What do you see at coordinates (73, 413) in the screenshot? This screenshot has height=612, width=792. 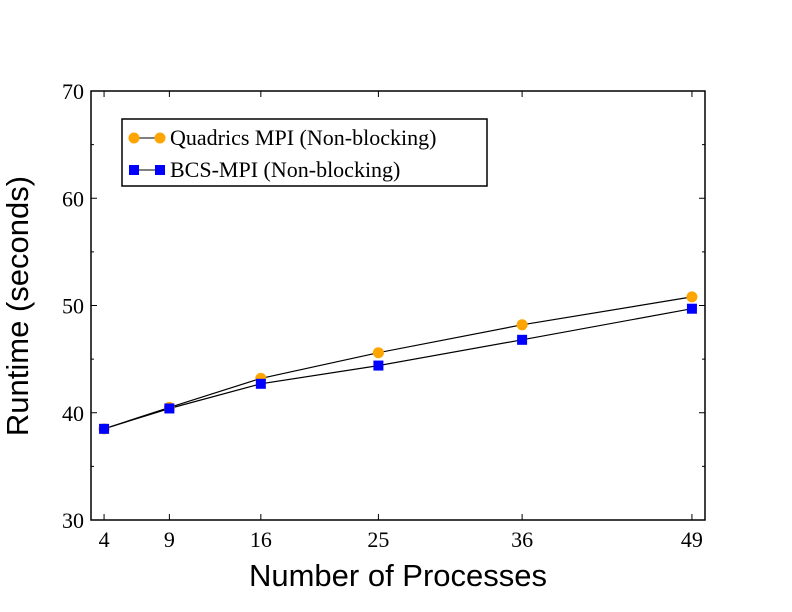 I see `y-tick-label: 40` at bounding box center [73, 413].